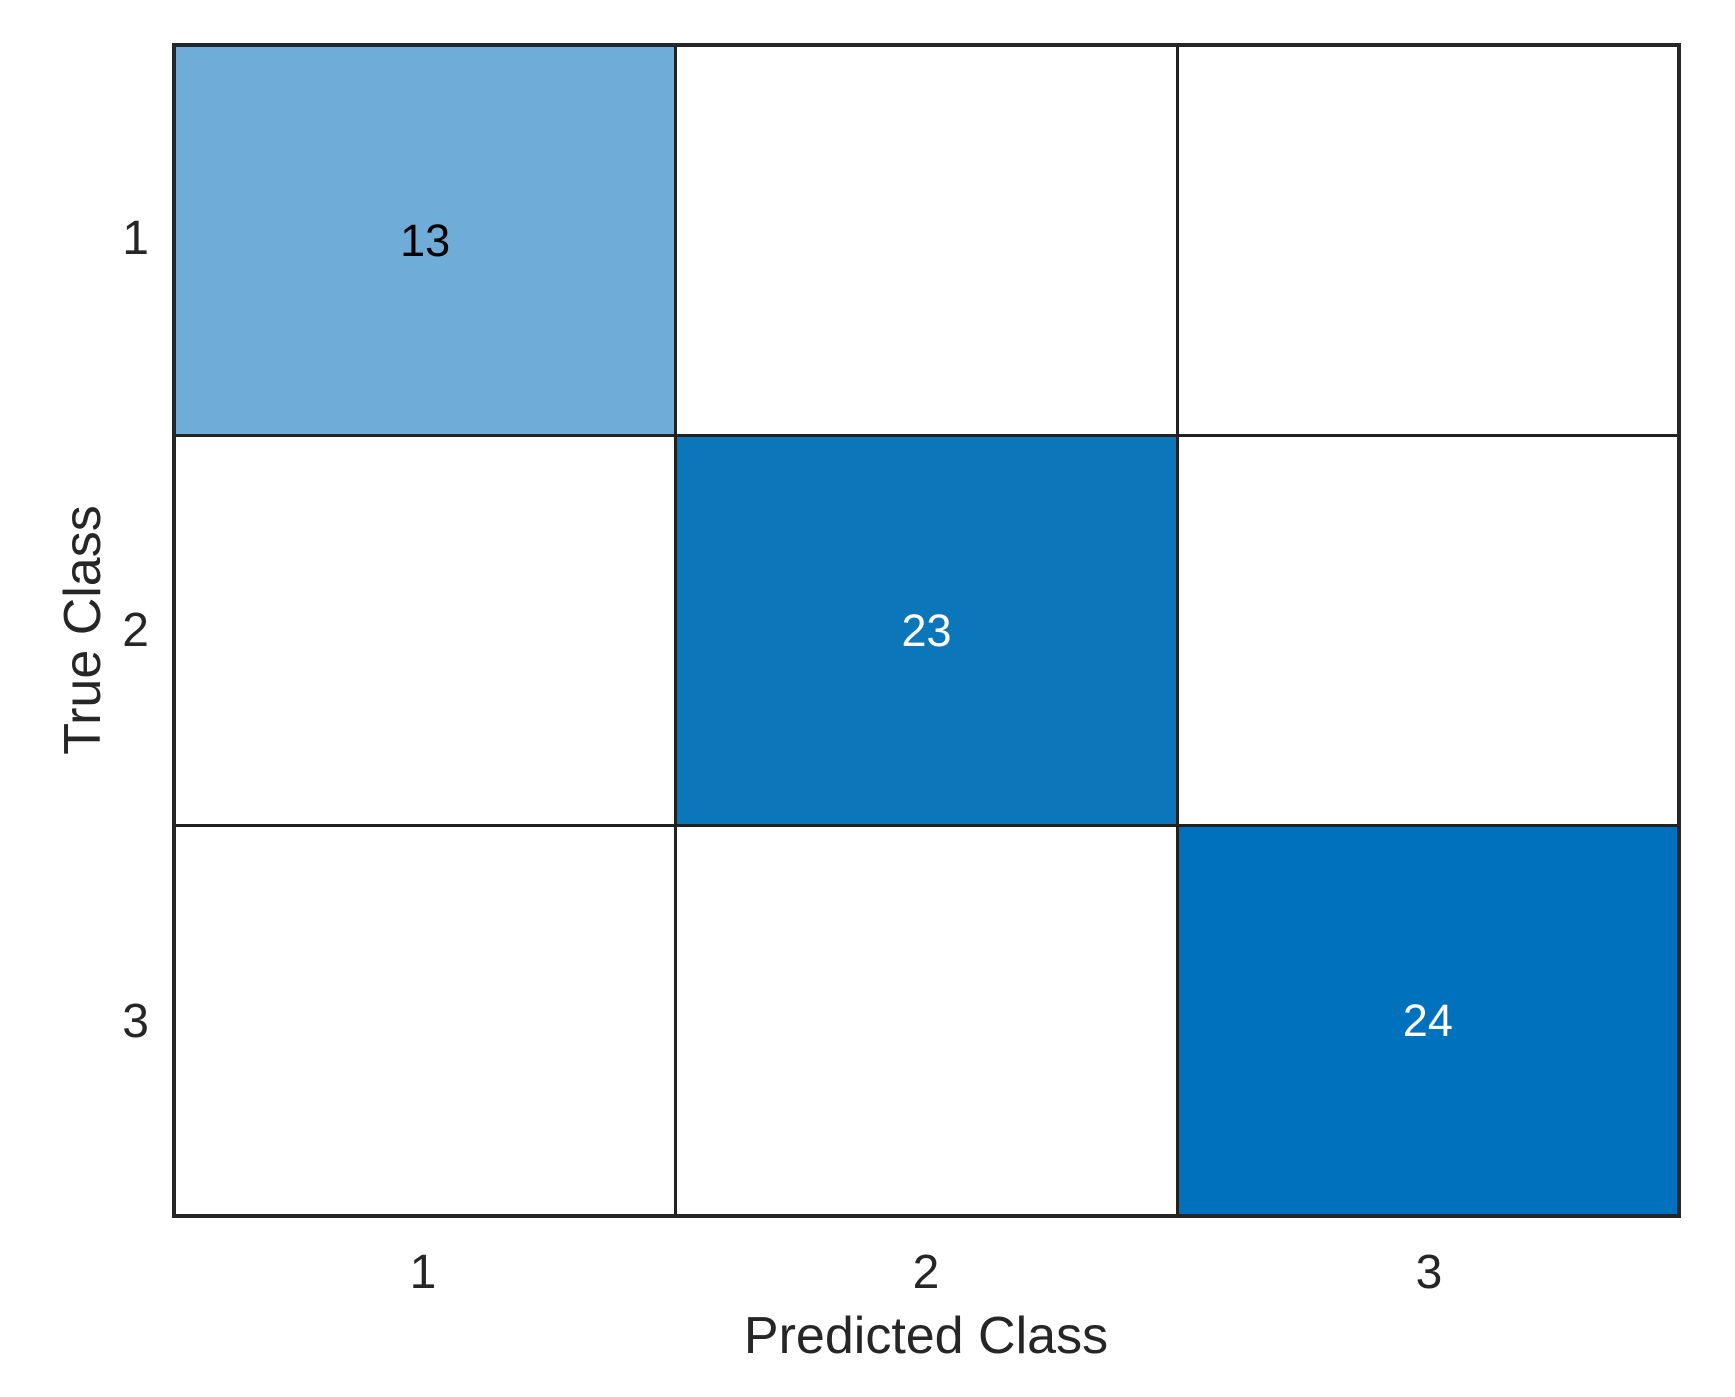 This screenshot has height=1397, width=1735. I want to click on matrix-cell-r1c2, so click(926, 240).